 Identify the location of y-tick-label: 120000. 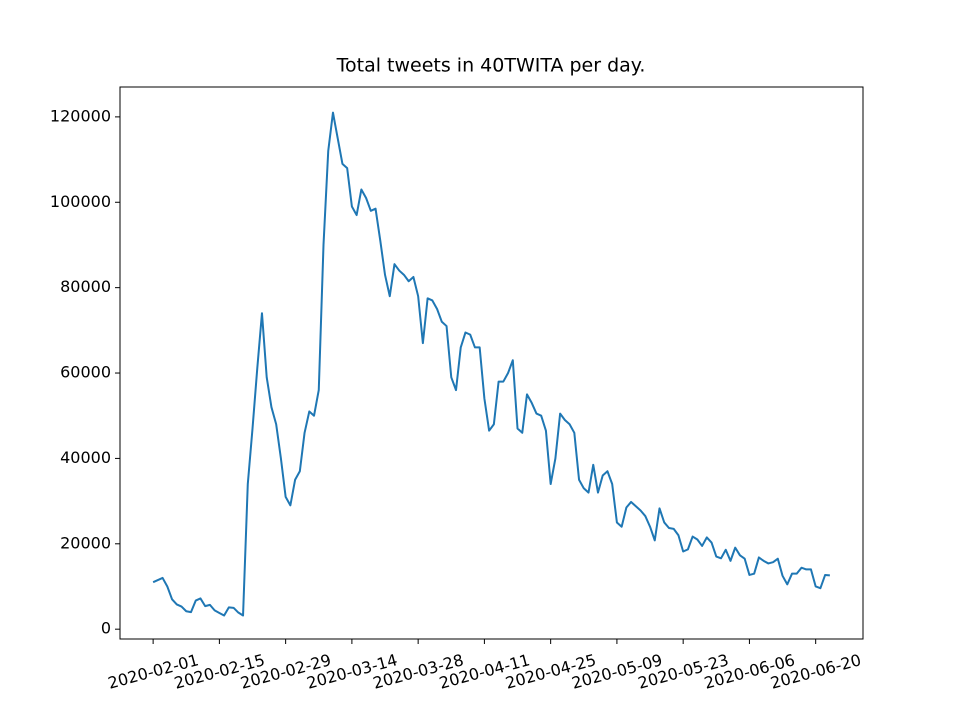
(80, 115).